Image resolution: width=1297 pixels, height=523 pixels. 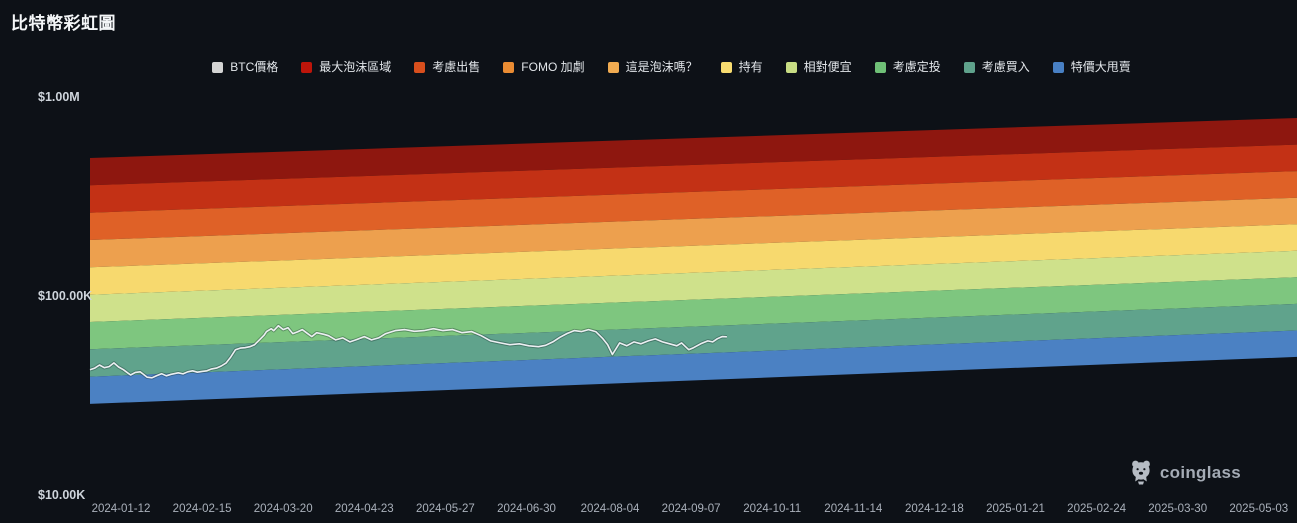 What do you see at coordinates (355, 67) in the screenshot?
I see `legend-item-label: 最大泡沫區域` at bounding box center [355, 67].